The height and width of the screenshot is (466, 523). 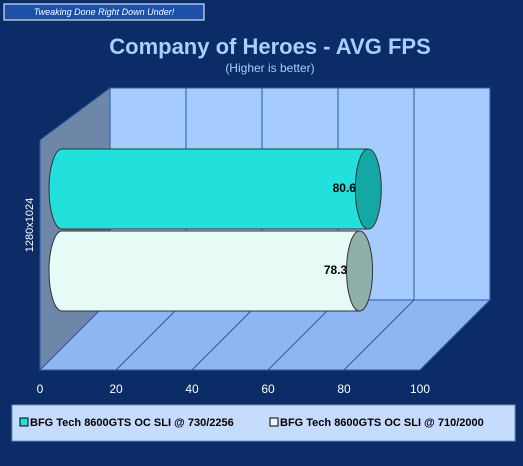 What do you see at coordinates (116, 389) in the screenshot?
I see `x-tick-label: 20` at bounding box center [116, 389].